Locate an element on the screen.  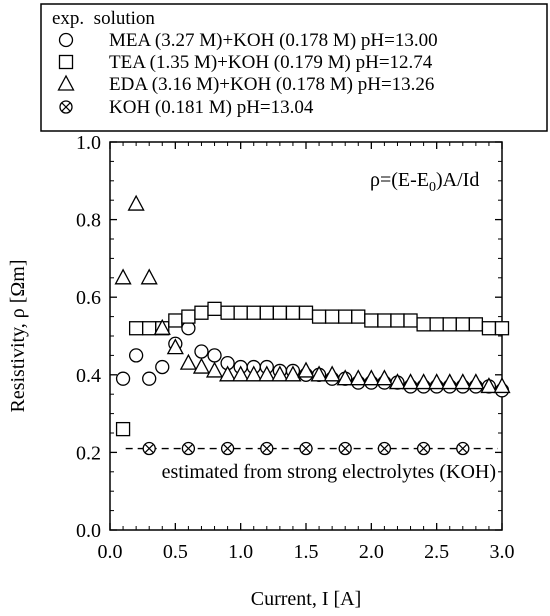
x-tick-label: 3.0 is located at coordinates (502, 552).